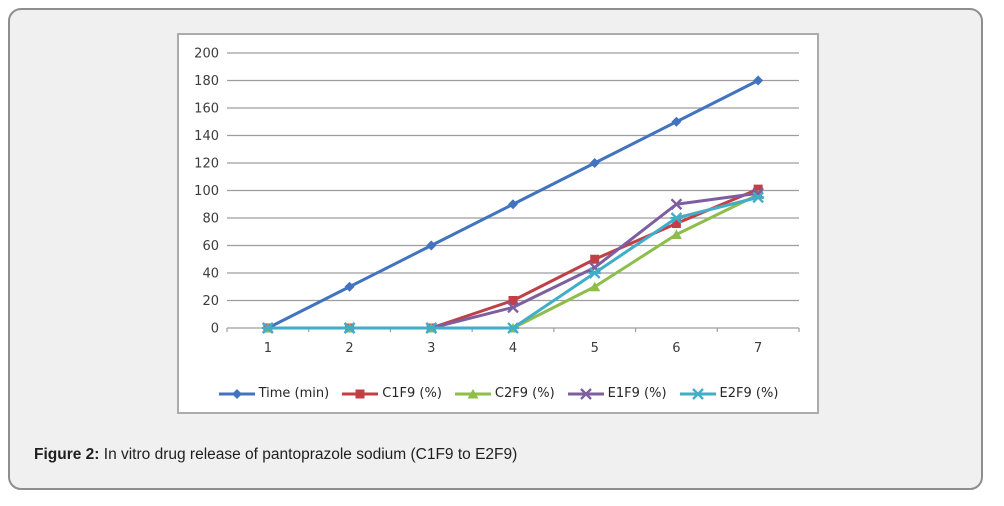 This screenshot has width=1004, height=506. What do you see at coordinates (206, 54) in the screenshot?
I see `y-tick-label: 200` at bounding box center [206, 54].